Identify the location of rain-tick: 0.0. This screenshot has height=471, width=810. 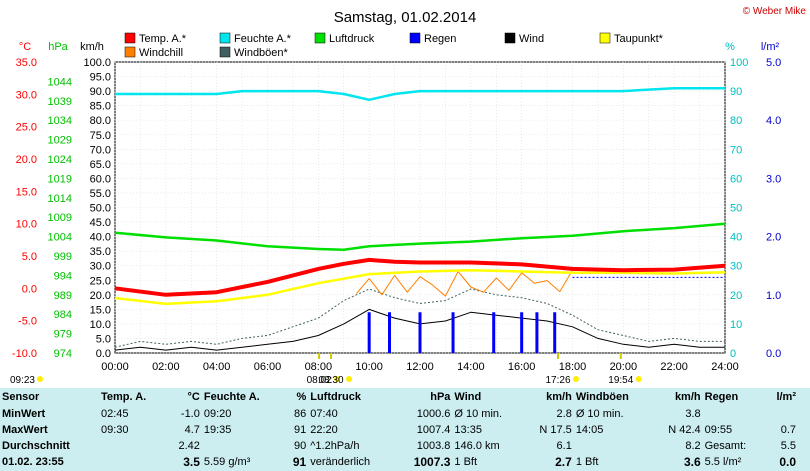
(773, 354).